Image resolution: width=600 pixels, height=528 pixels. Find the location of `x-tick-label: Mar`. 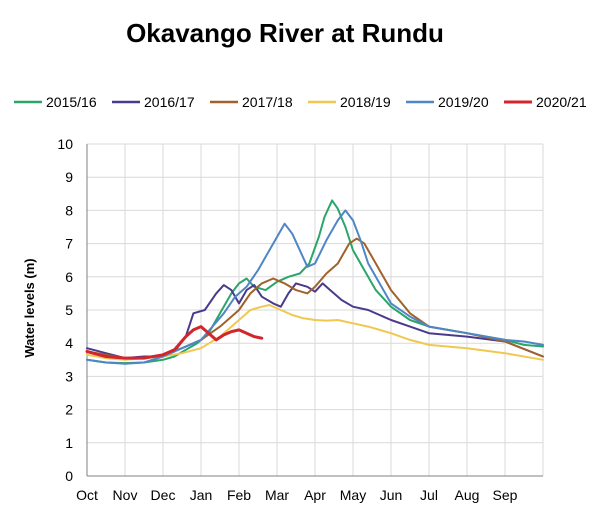

x-tick-label: Mar is located at coordinates (277, 495).